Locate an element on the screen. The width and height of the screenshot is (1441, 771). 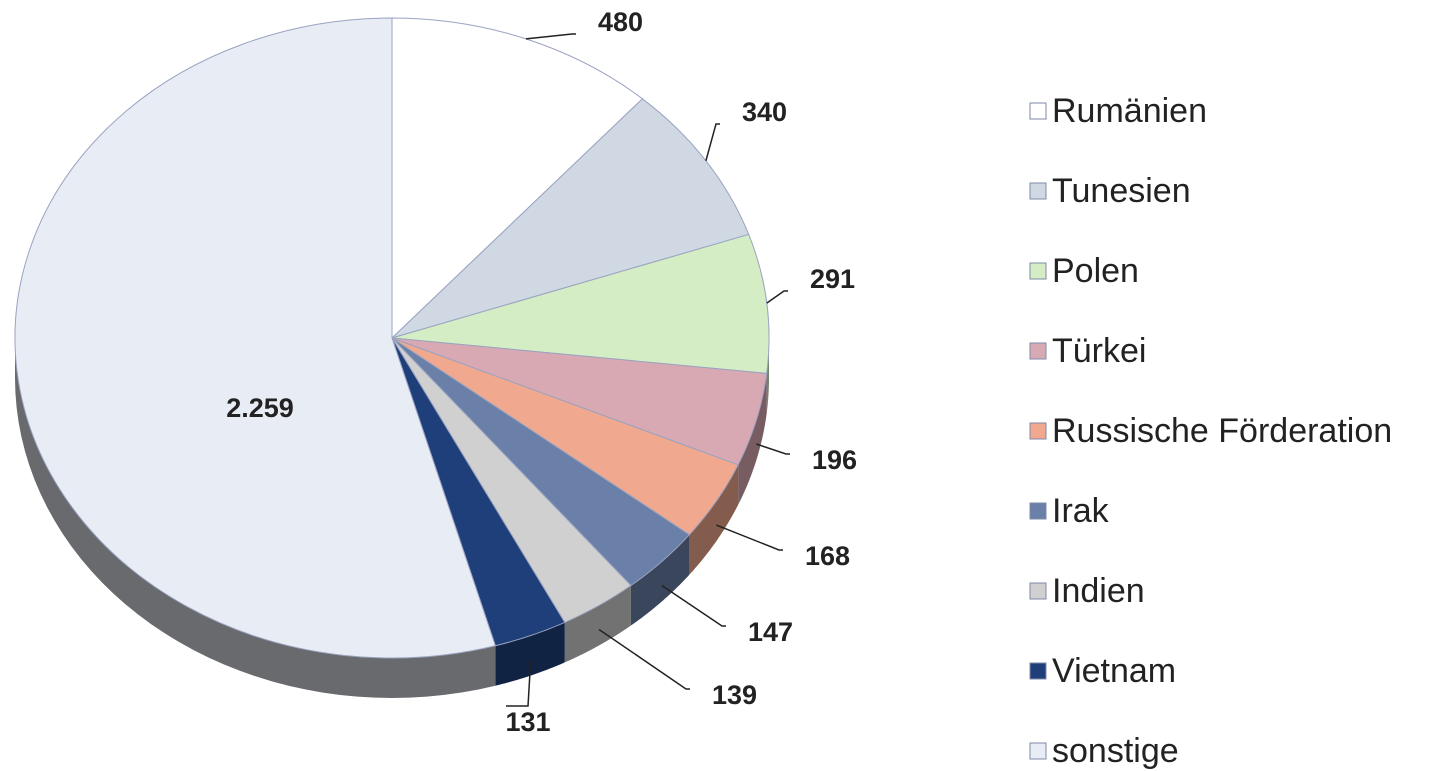
legend-label: Vietnam is located at coordinates (1114, 671).